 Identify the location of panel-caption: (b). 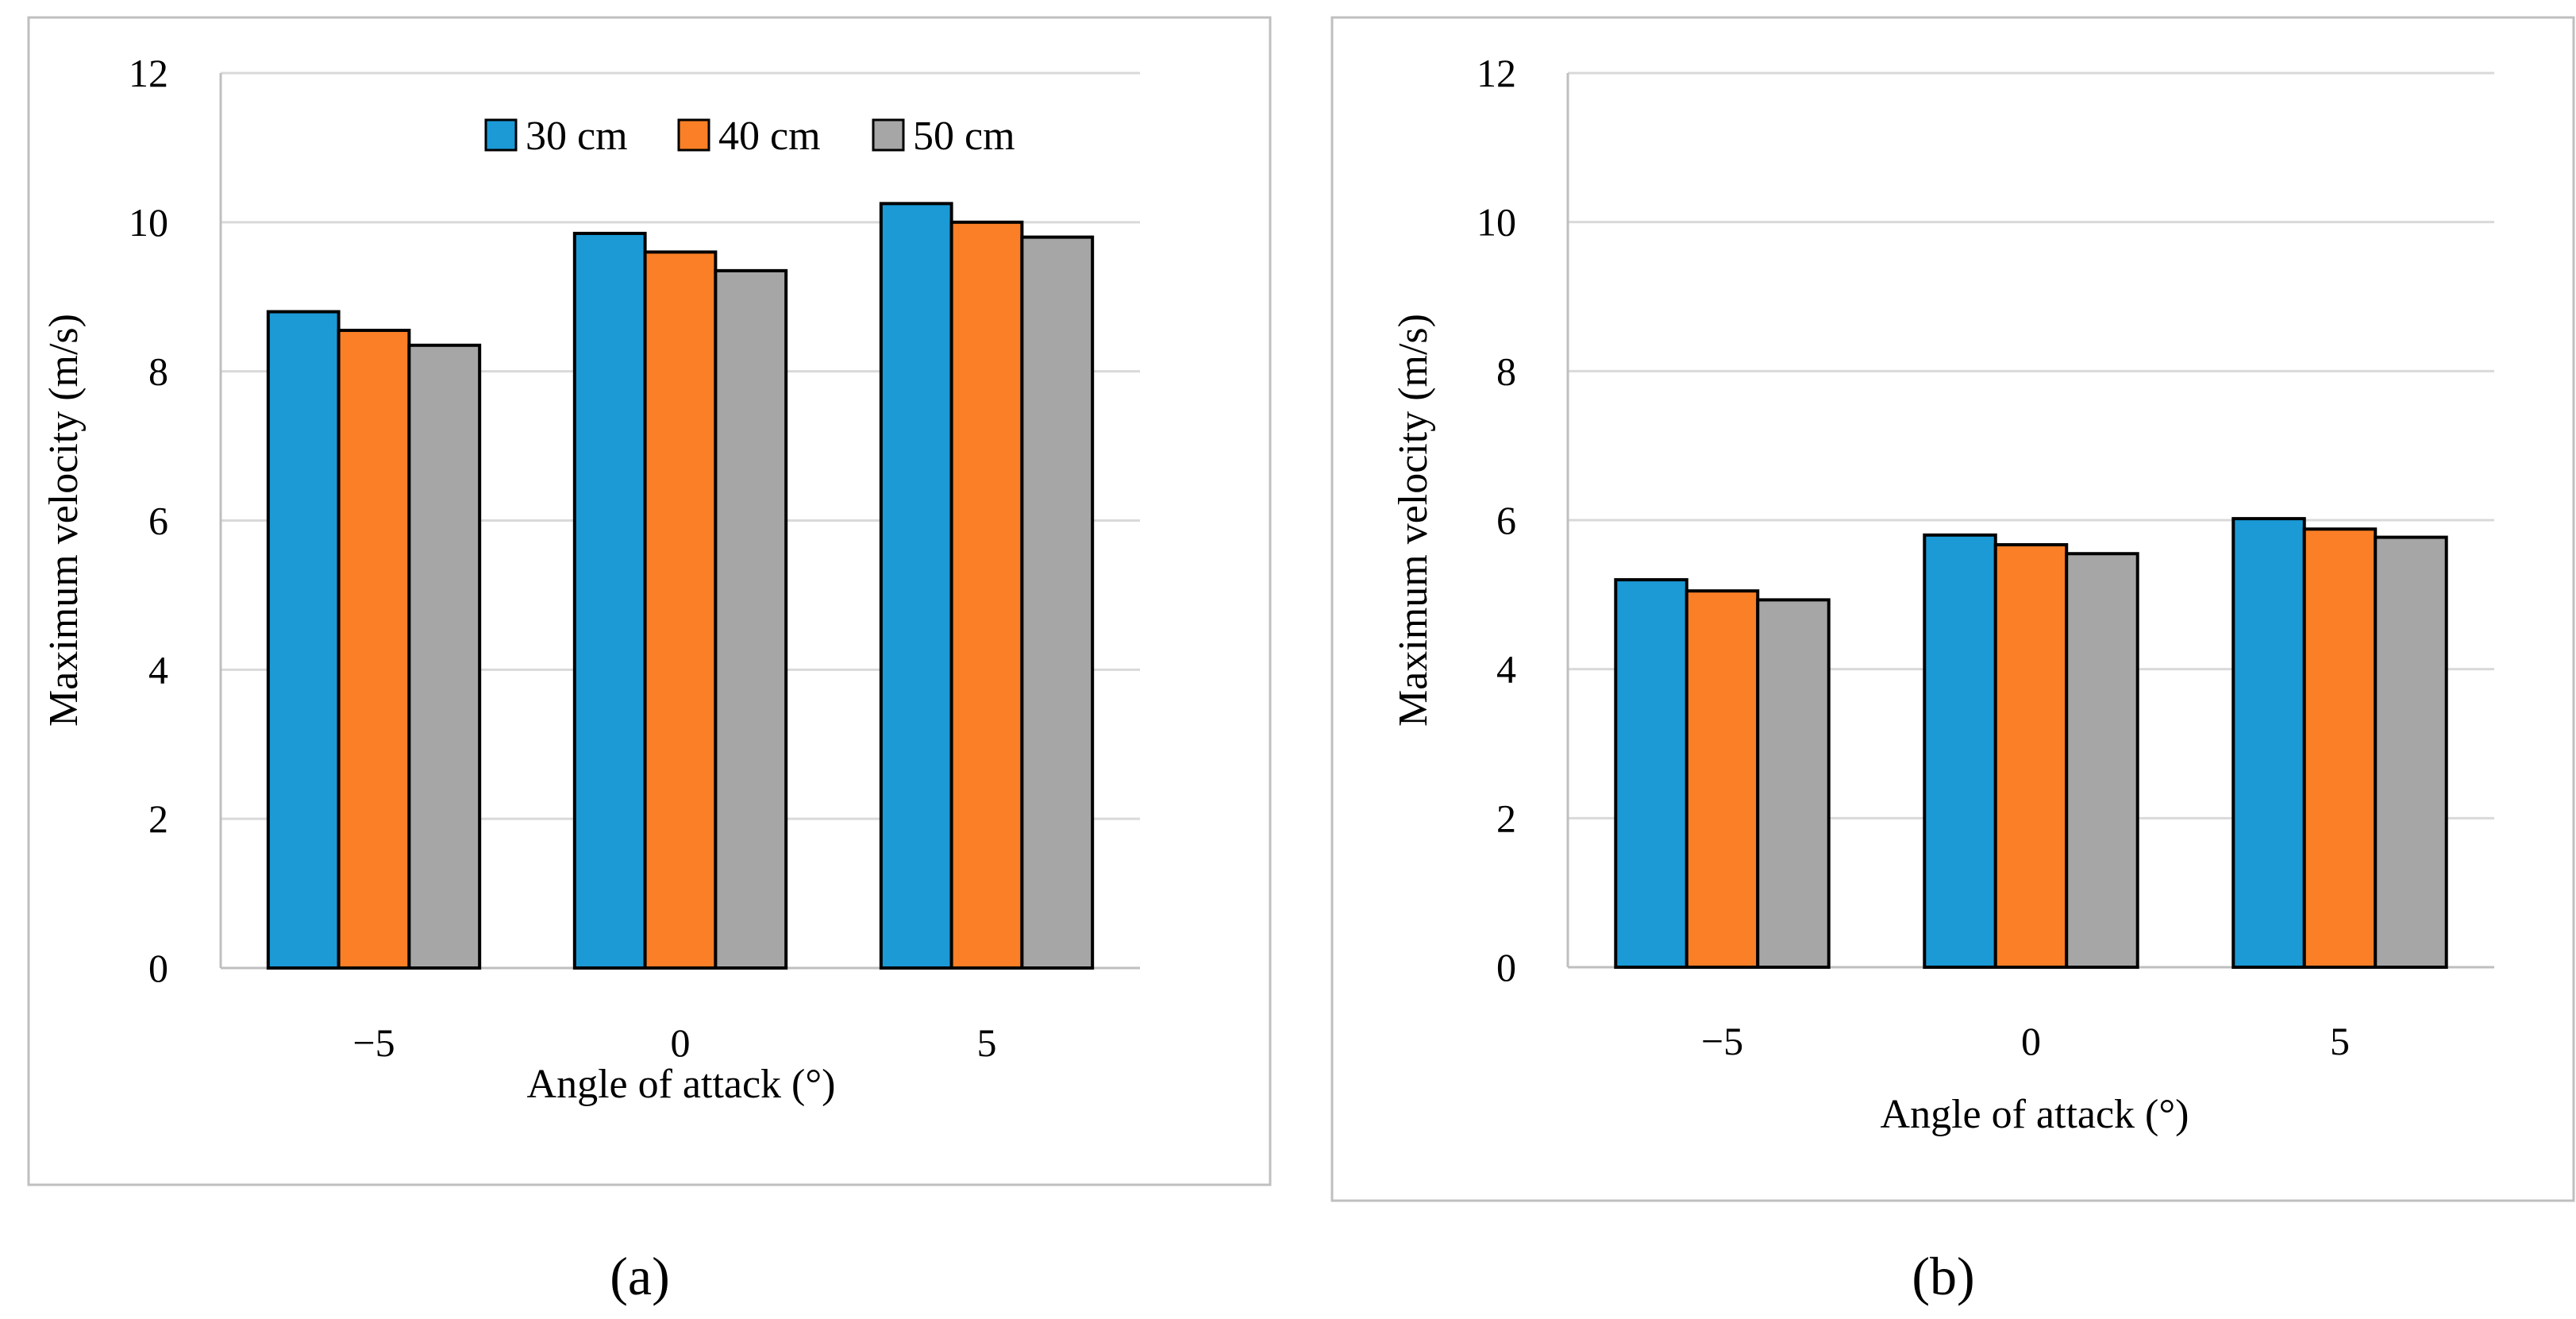
(1943, 1276).